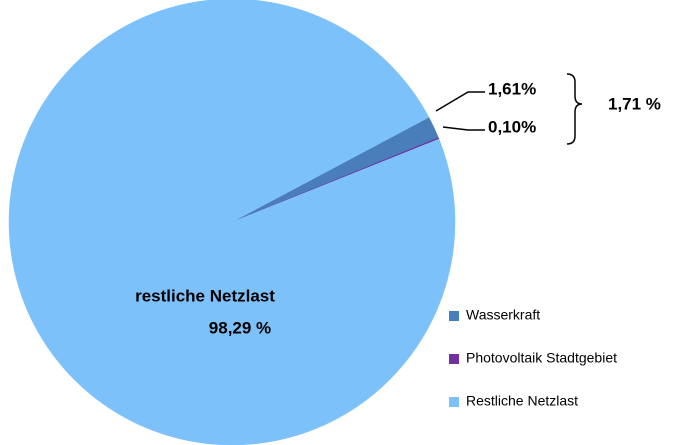 The image size is (683, 445). Describe the element at coordinates (205, 295) in the screenshot. I see `slice-label: restliche Netzlast` at that location.